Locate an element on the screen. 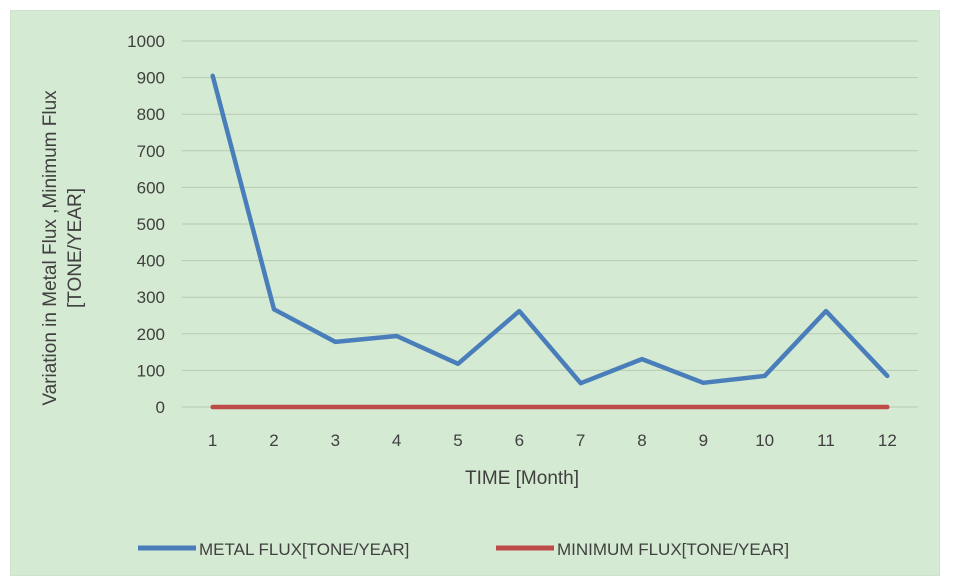 Image resolution: width=955 pixels, height=581 pixels. y-tick-label: 100 is located at coordinates (151, 370).